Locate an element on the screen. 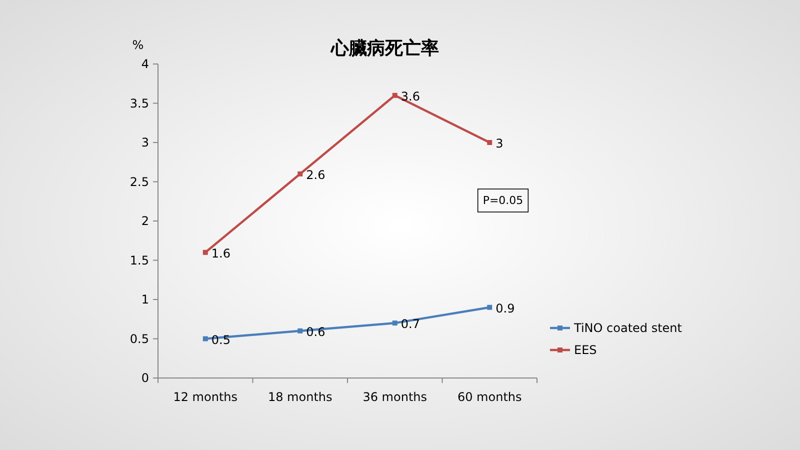 Image resolution: width=800 pixels, height=450 pixels. y-tick-label: 1 is located at coordinates (145, 299).